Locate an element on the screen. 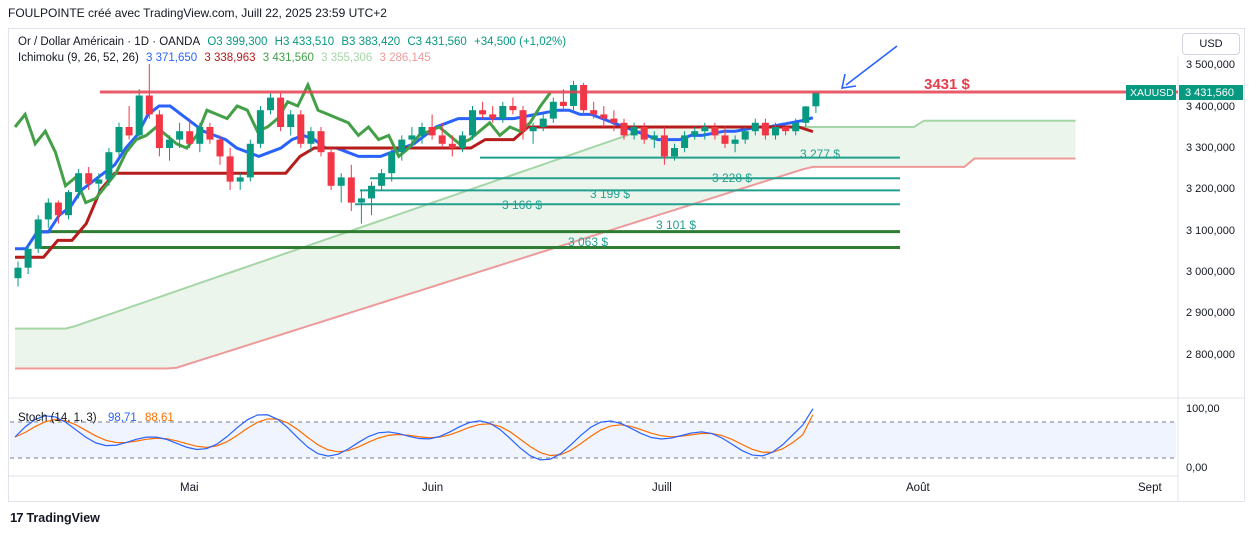  ichimoku-senkou-a-value: 3 355,306 is located at coordinates (347, 58).